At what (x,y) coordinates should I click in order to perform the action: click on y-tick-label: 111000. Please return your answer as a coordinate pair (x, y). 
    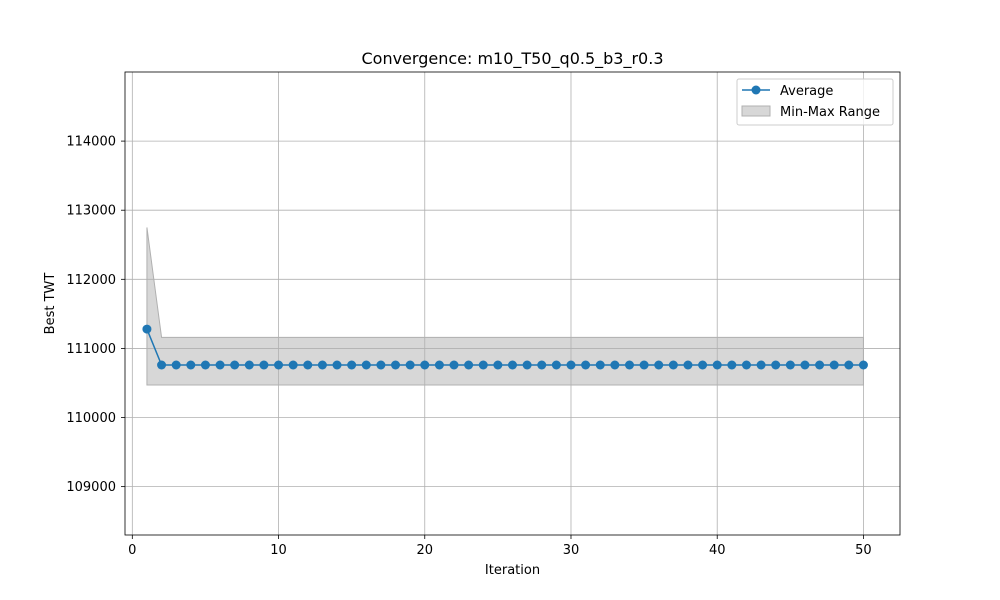
    Looking at the image, I should click on (91, 349).